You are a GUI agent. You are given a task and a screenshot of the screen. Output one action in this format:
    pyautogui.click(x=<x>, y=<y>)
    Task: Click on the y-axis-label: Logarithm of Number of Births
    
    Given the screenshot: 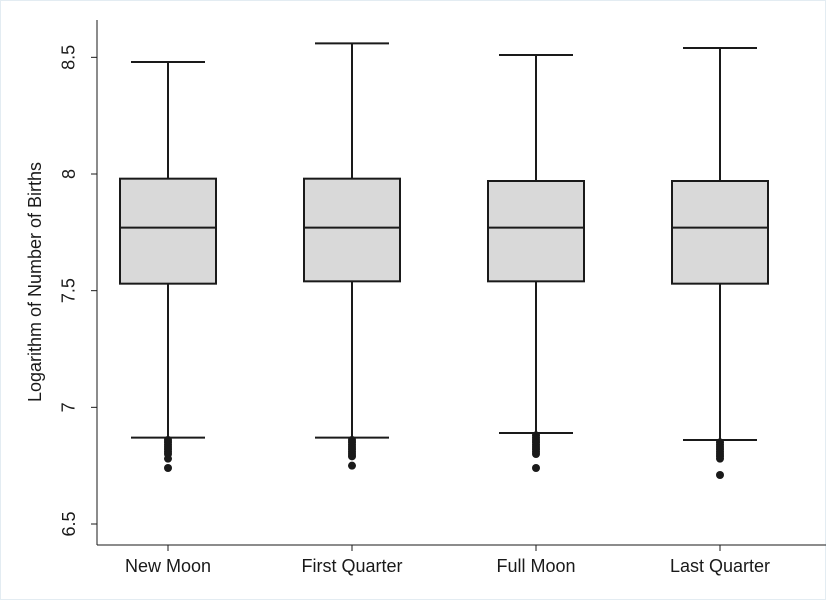 What is the action you would take?
    pyautogui.click(x=35, y=282)
    